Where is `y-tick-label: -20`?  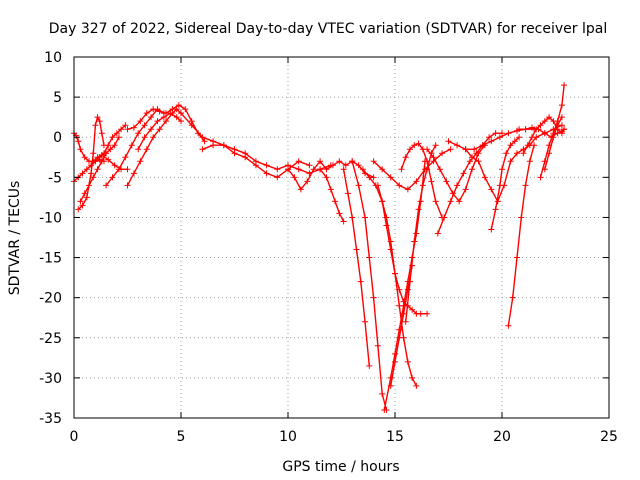
y-tick-label: -20 is located at coordinates (50, 299).